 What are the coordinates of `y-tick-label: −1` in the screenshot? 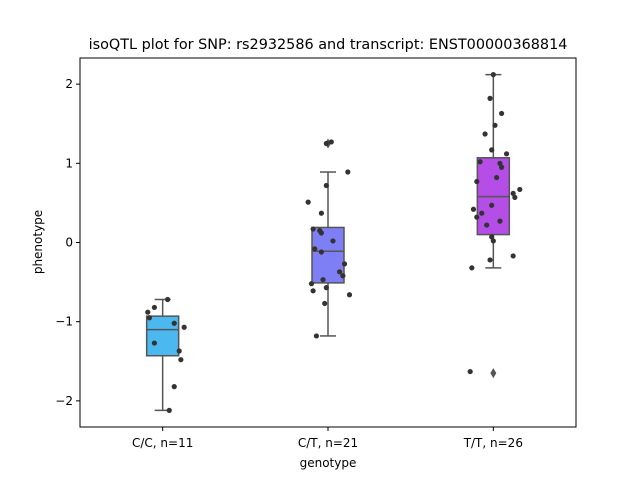 It's located at (64, 322).